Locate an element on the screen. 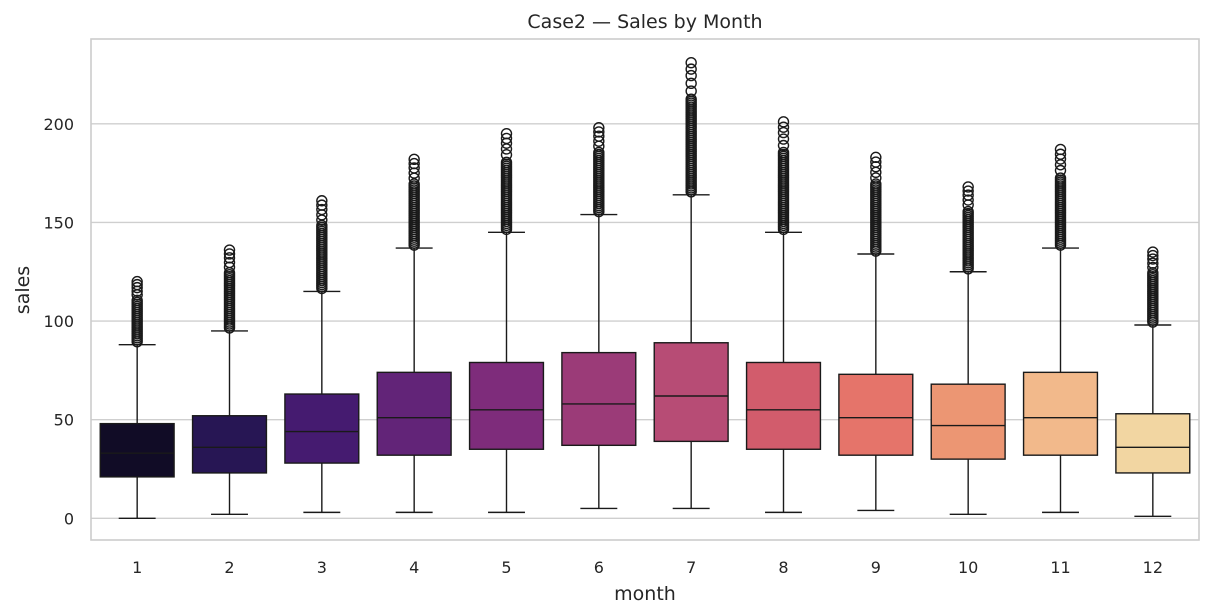 The width and height of the screenshot is (1212, 616). x-tick-label: 3 is located at coordinates (322, 567).